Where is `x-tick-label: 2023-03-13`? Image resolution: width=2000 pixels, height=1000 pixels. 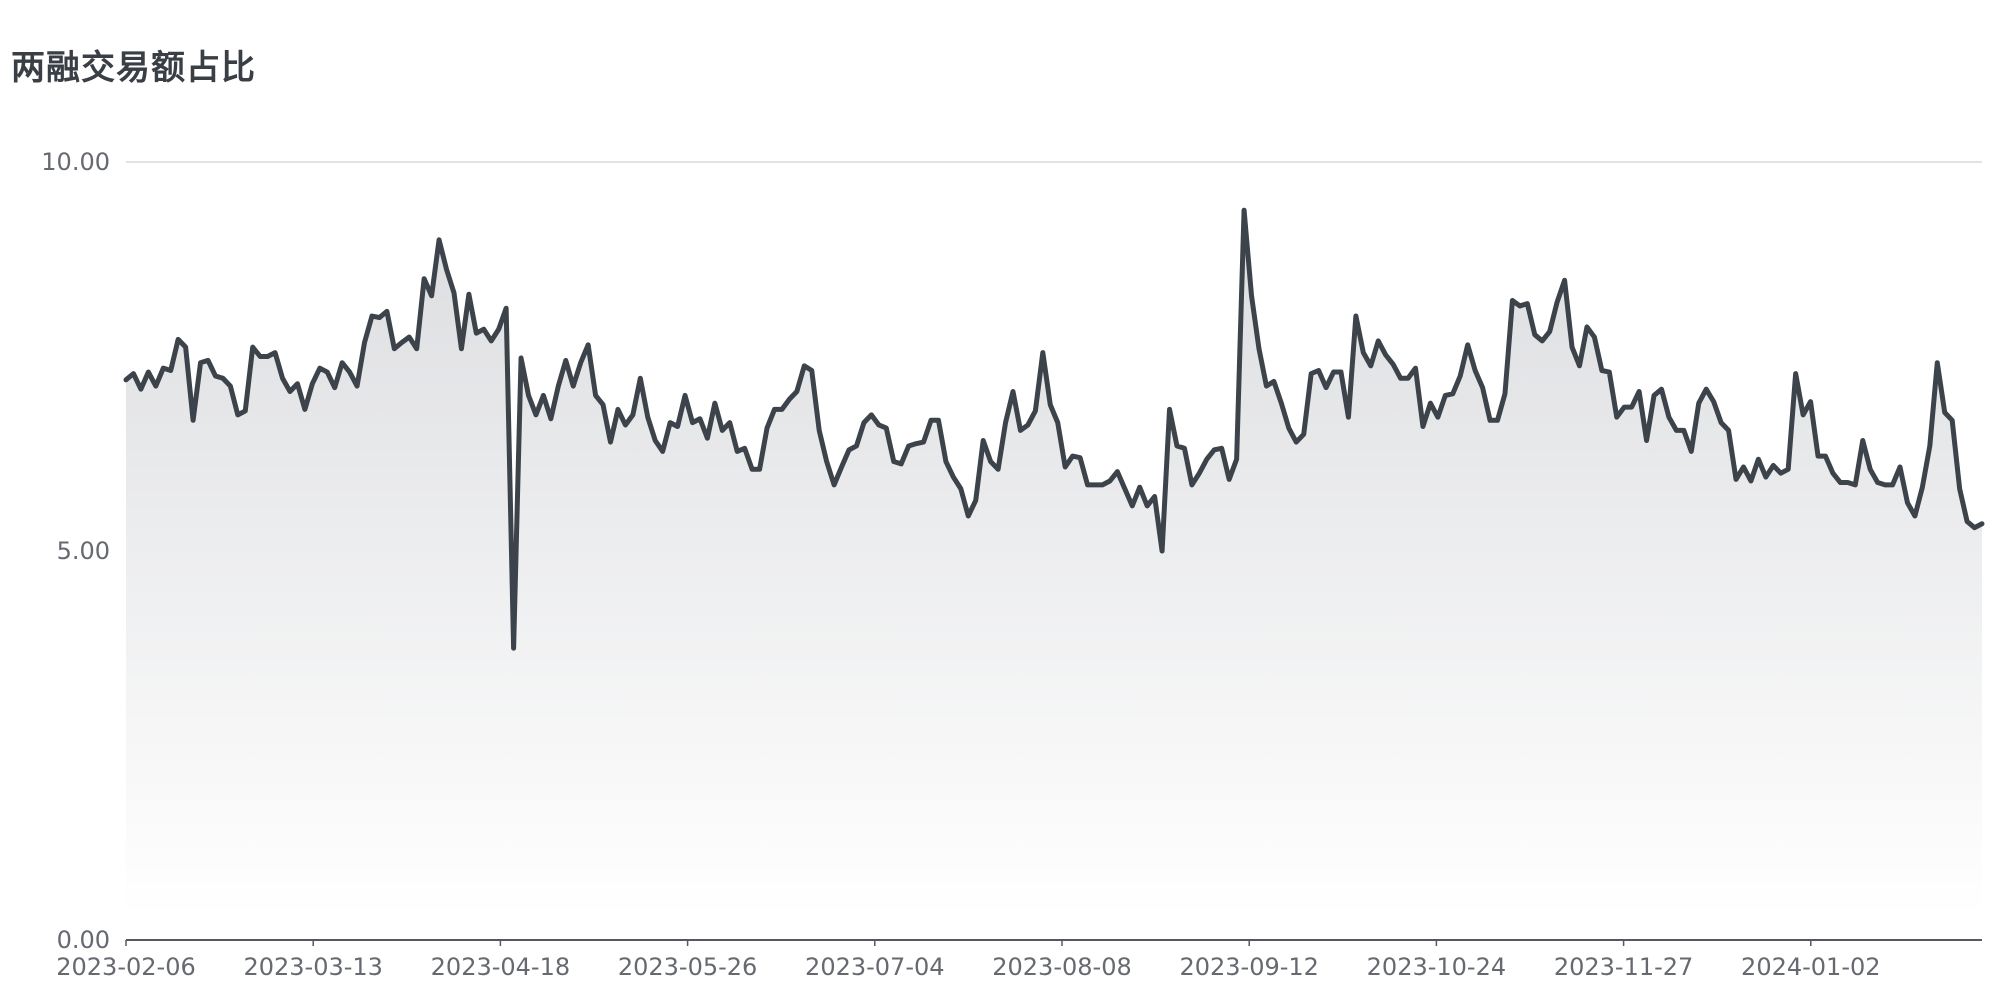
x-tick-label: 2023-03-13 is located at coordinates (312, 967).